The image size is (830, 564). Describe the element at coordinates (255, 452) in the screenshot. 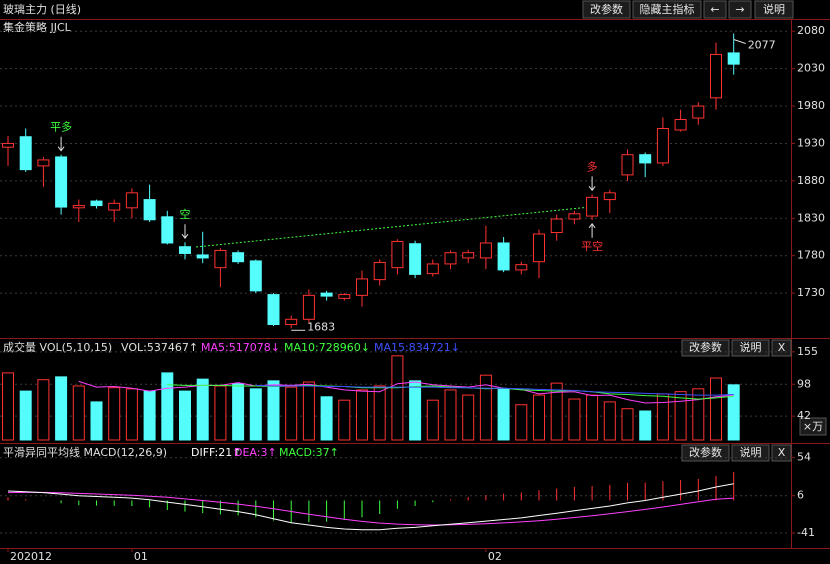

I see `readout: DEA:3↑` at that location.